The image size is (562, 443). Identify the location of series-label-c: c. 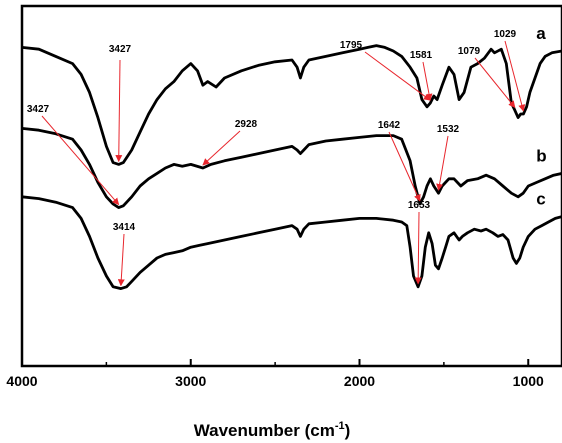
(540, 199).